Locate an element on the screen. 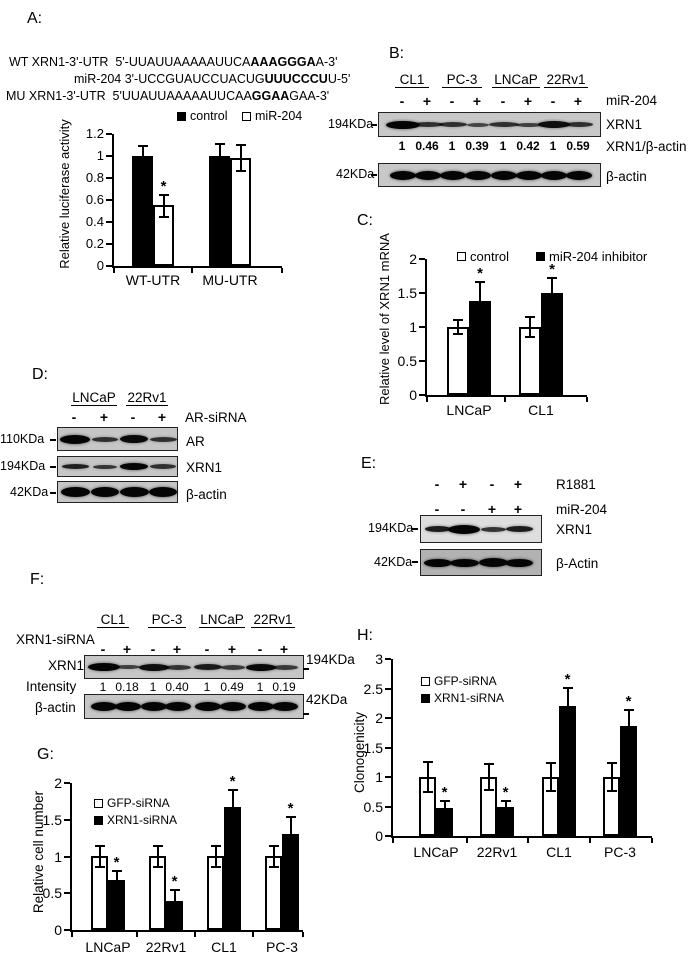 The height and width of the screenshot is (980, 700). band-value: 0.18 is located at coordinates (127, 687).